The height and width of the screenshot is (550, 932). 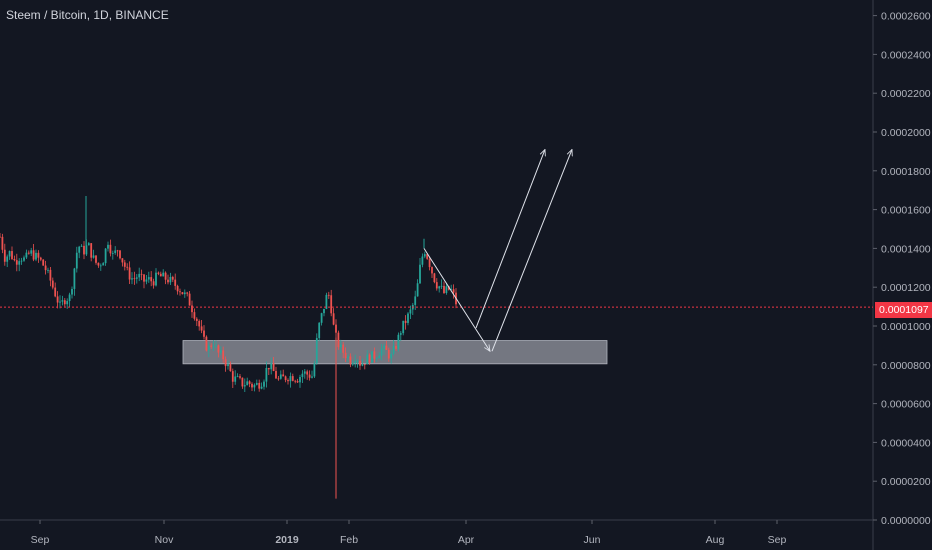 I want to click on x-tick-label: 2019, so click(x=287, y=540).